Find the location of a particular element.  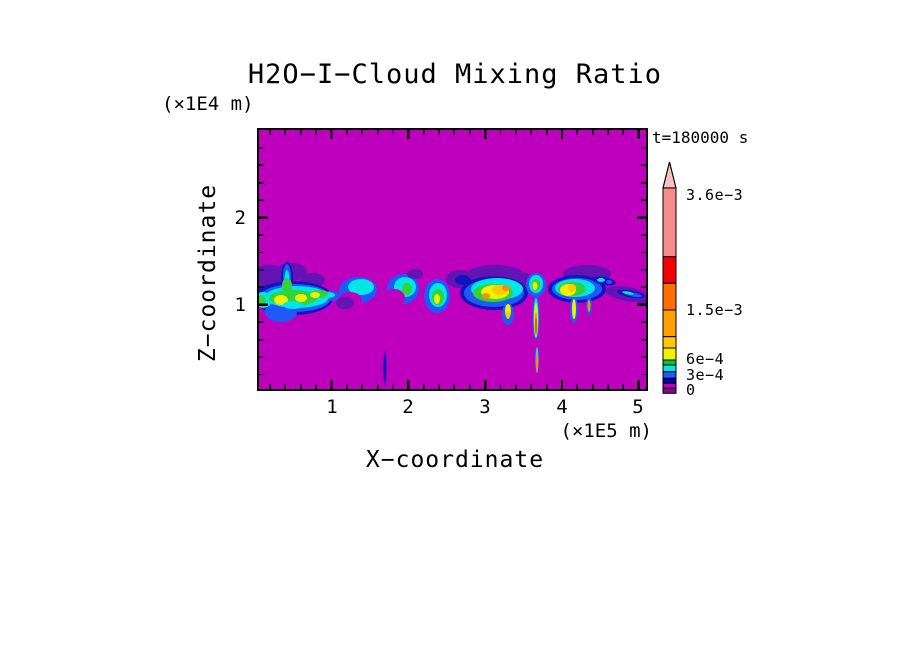

x-tick-label-2: 2 is located at coordinates (408, 407).